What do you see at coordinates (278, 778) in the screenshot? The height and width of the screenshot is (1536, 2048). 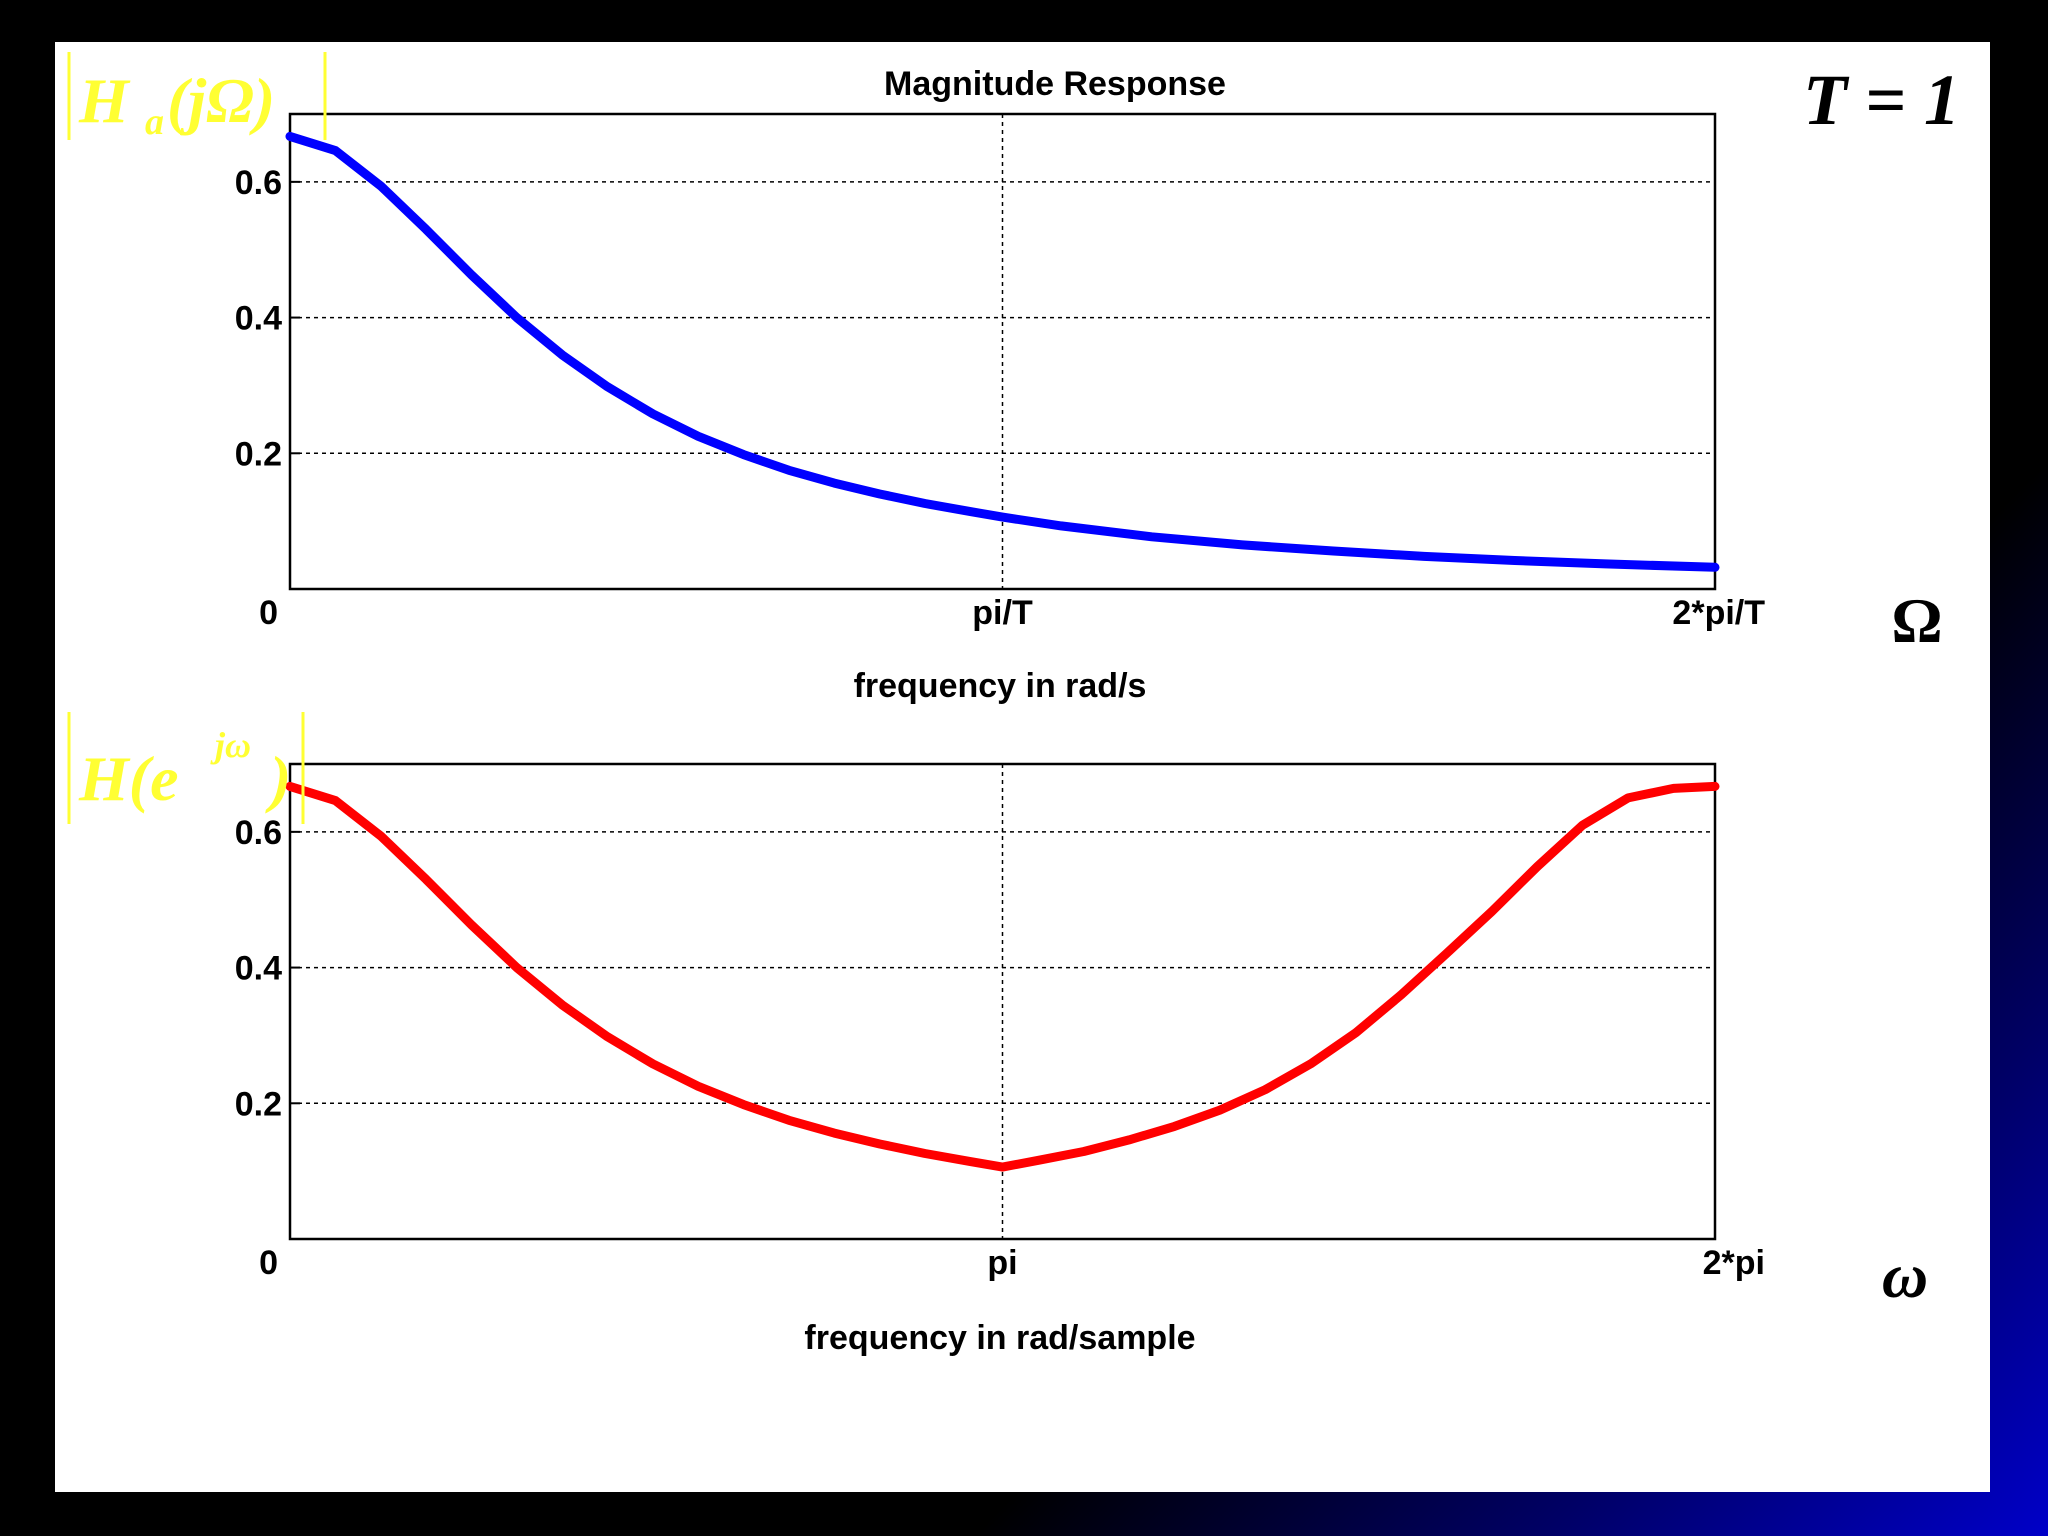 I see `bottom-ylabel-close: )` at bounding box center [278, 778].